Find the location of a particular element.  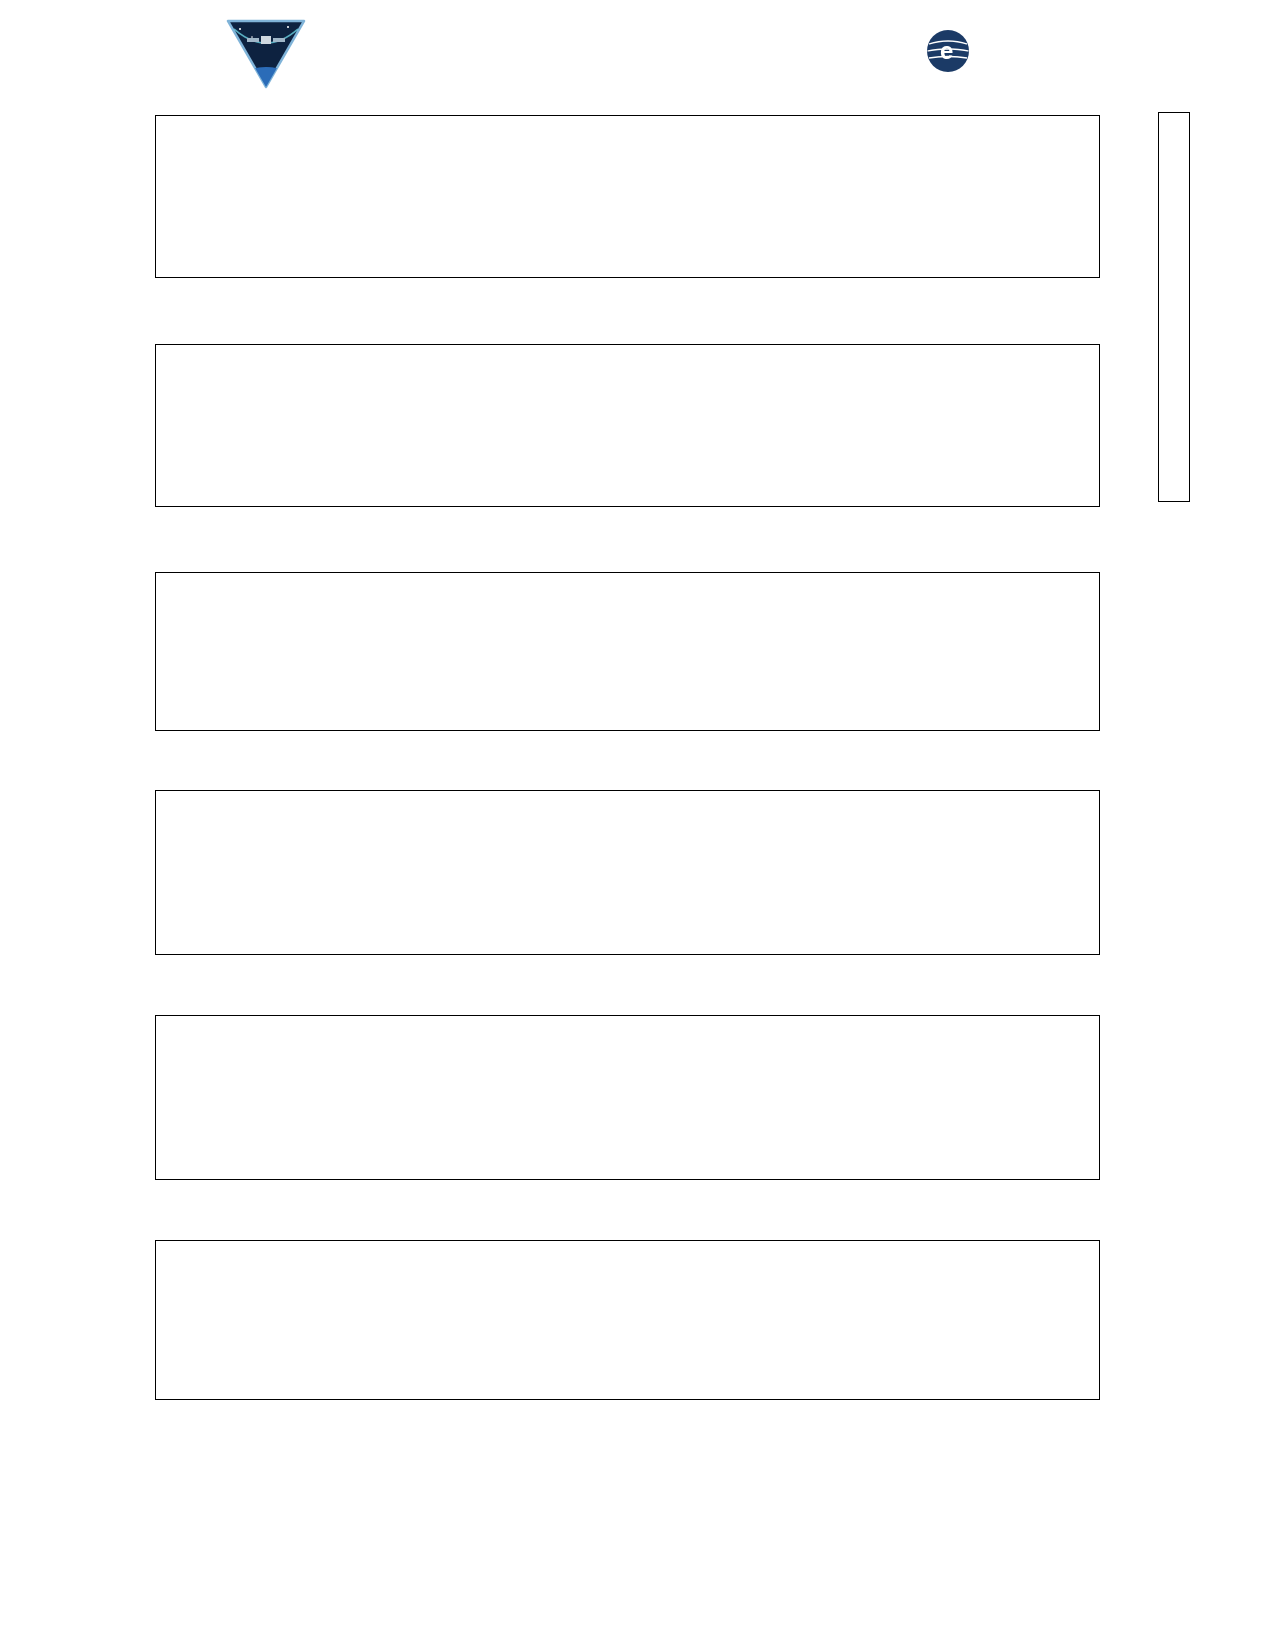

patch-satellite is located at coordinates (266, 40).